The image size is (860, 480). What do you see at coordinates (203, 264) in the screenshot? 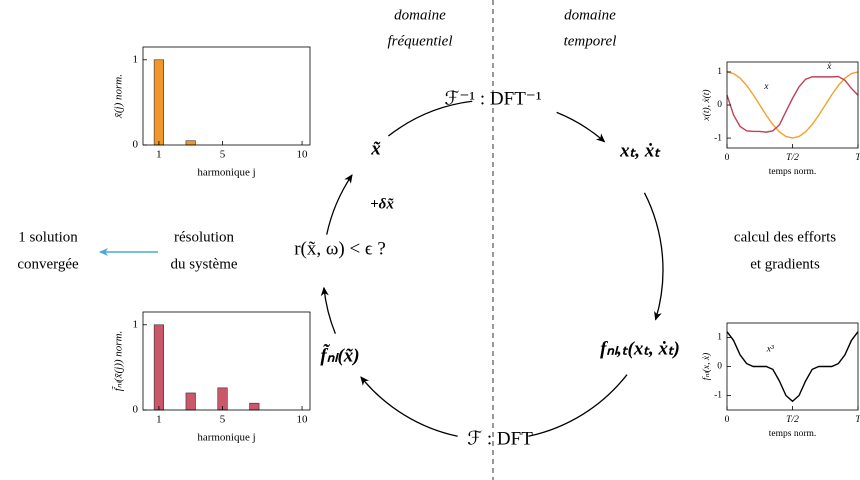
I see `side-text: du système` at bounding box center [203, 264].